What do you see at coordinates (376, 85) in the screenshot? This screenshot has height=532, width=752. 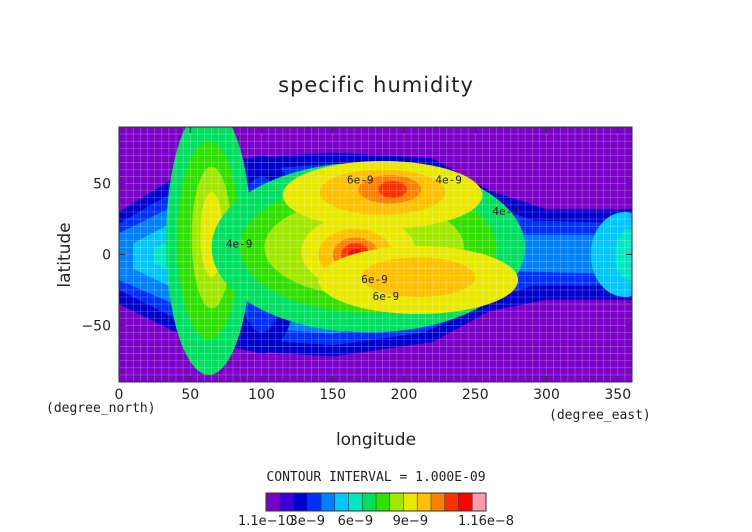 I see `chart-title: specific humidity` at bounding box center [376, 85].